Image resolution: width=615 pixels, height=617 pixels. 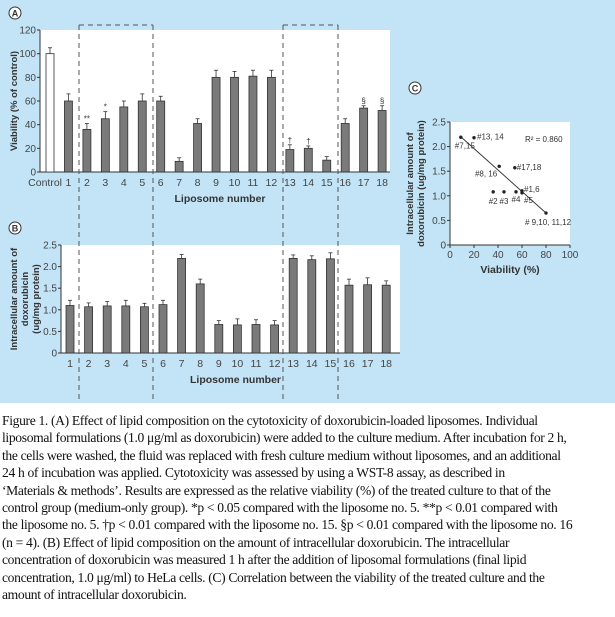 What do you see at coordinates (45, 183) in the screenshot?
I see `x-tick-label: Control` at bounding box center [45, 183].